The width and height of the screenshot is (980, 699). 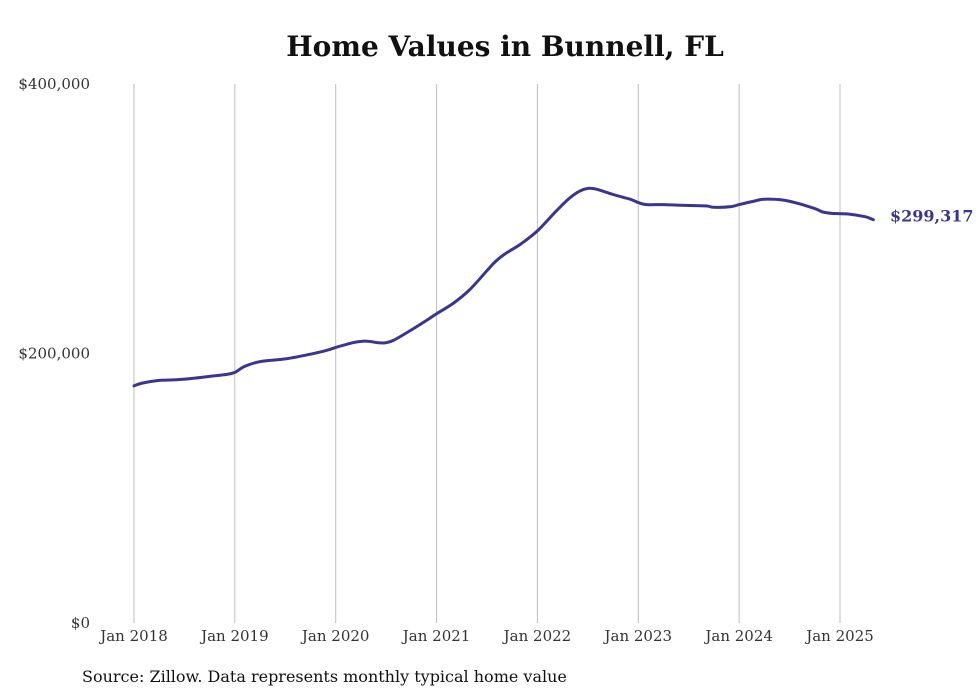 I want to click on x-tick-label: Jan 2024, so click(x=738, y=636).